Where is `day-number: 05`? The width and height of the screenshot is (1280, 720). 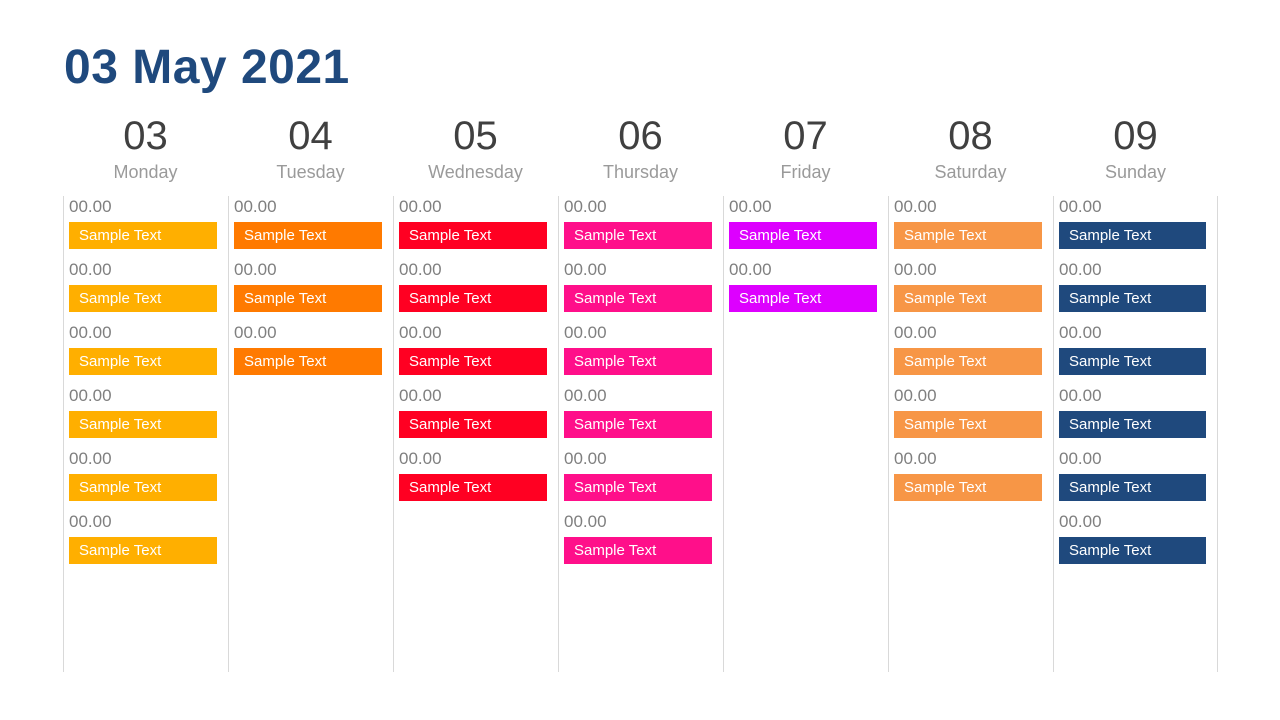
day-number: 05 is located at coordinates (475, 136).